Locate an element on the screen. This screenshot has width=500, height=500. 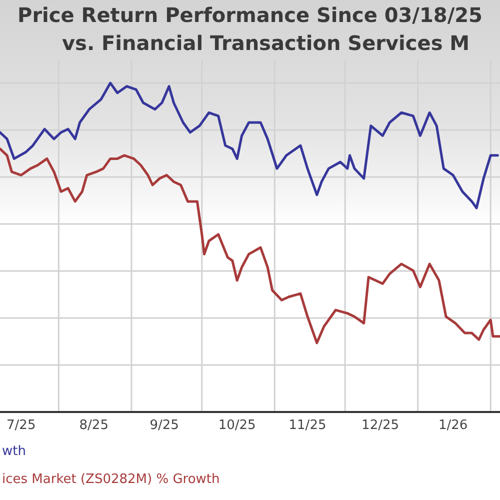
chart-subtitle: vs. Financial Transaction Services M is located at coordinates (266, 43).